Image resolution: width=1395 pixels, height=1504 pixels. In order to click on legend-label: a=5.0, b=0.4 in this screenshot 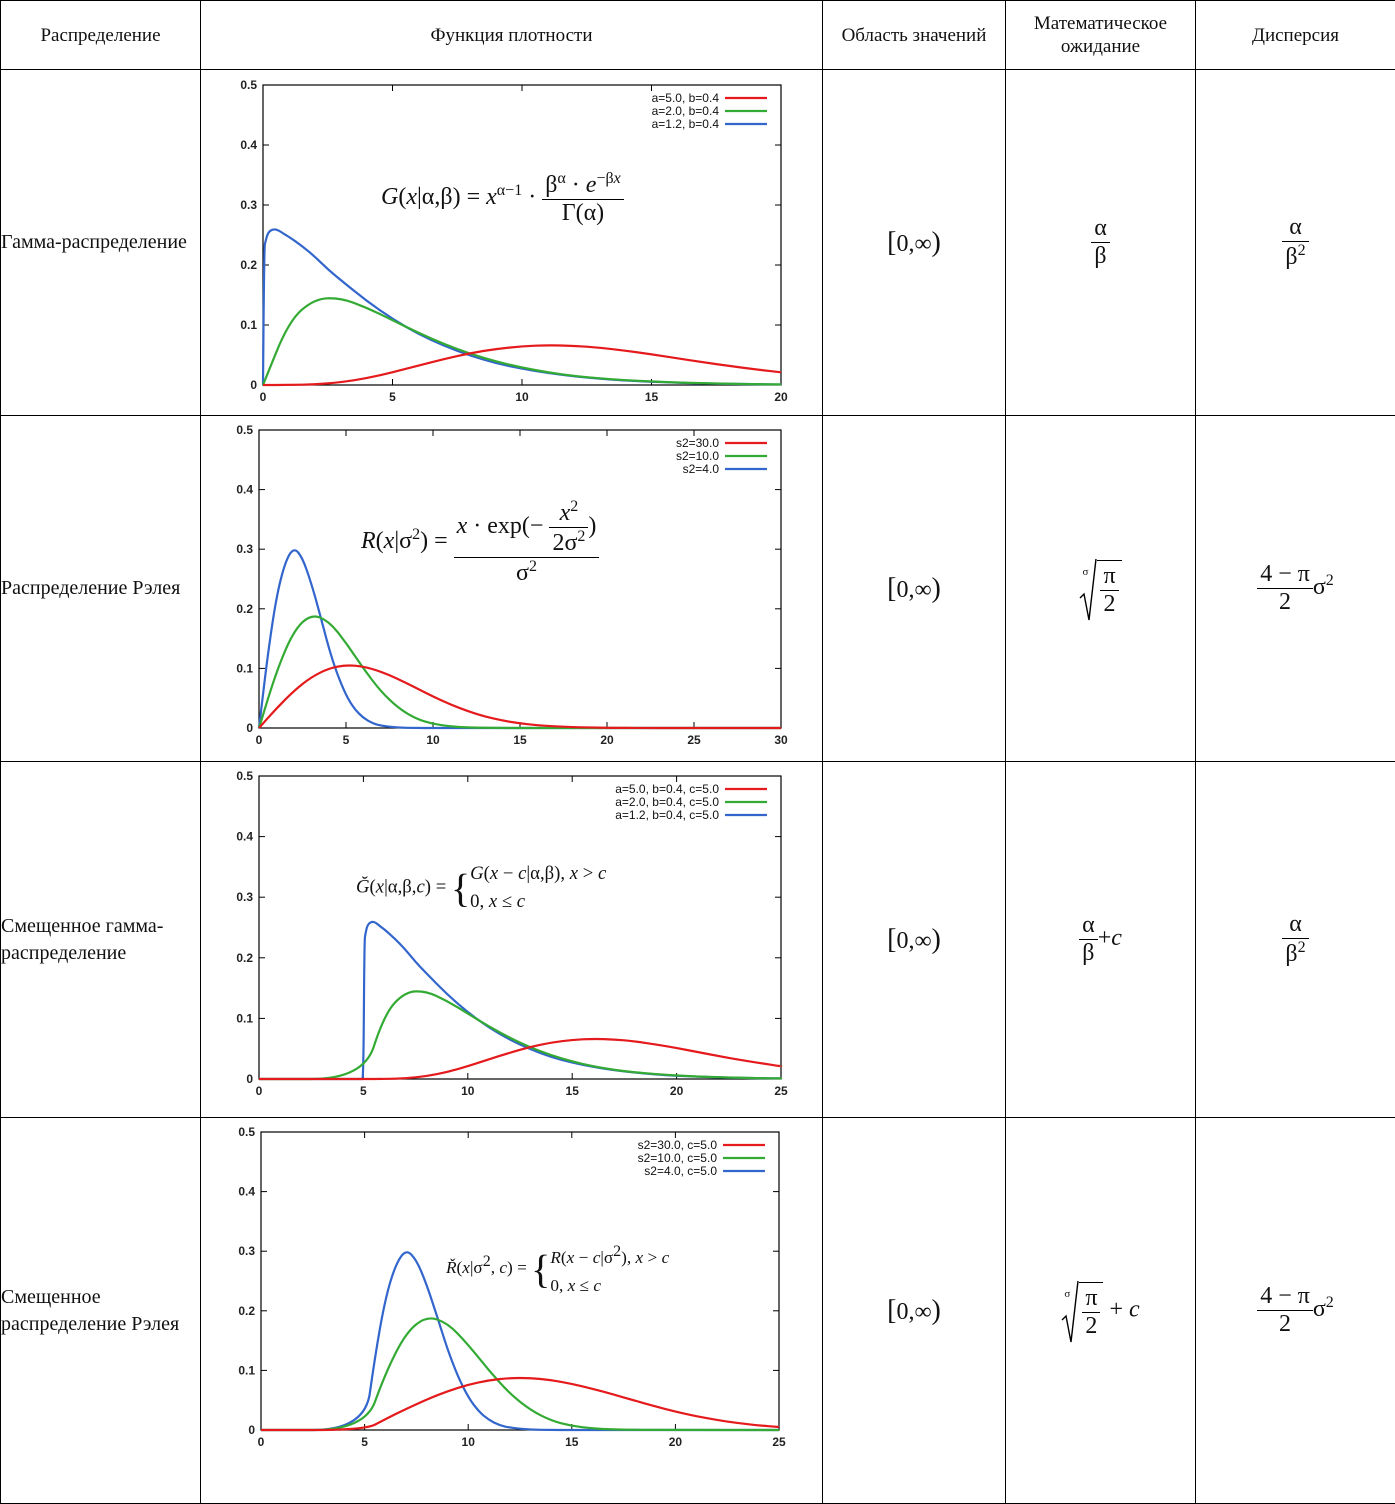, I will do `click(686, 98)`.